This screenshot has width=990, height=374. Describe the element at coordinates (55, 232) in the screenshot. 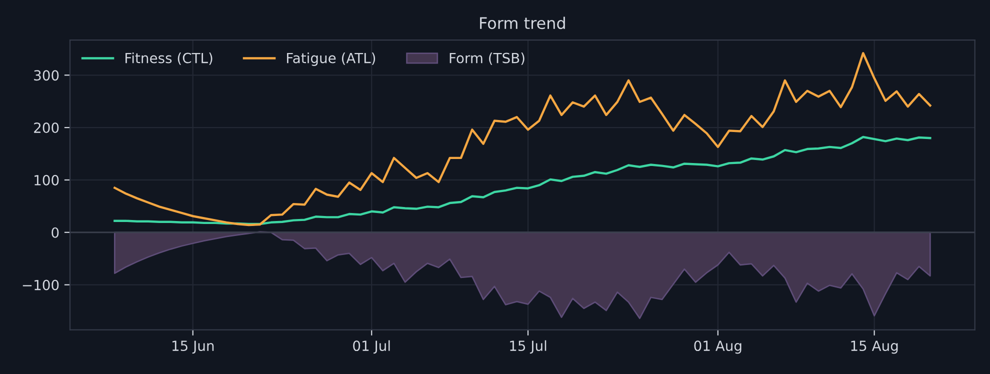

I see `y-tick-label: 0` at that location.